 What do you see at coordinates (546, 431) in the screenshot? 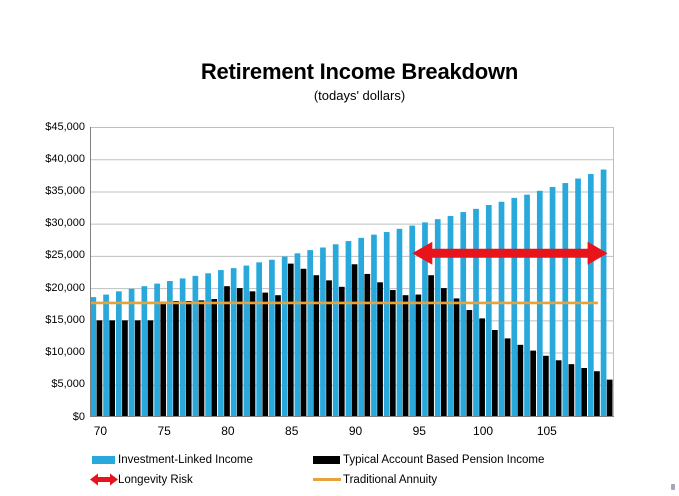
I see `x-axis-label: 105` at bounding box center [546, 431].